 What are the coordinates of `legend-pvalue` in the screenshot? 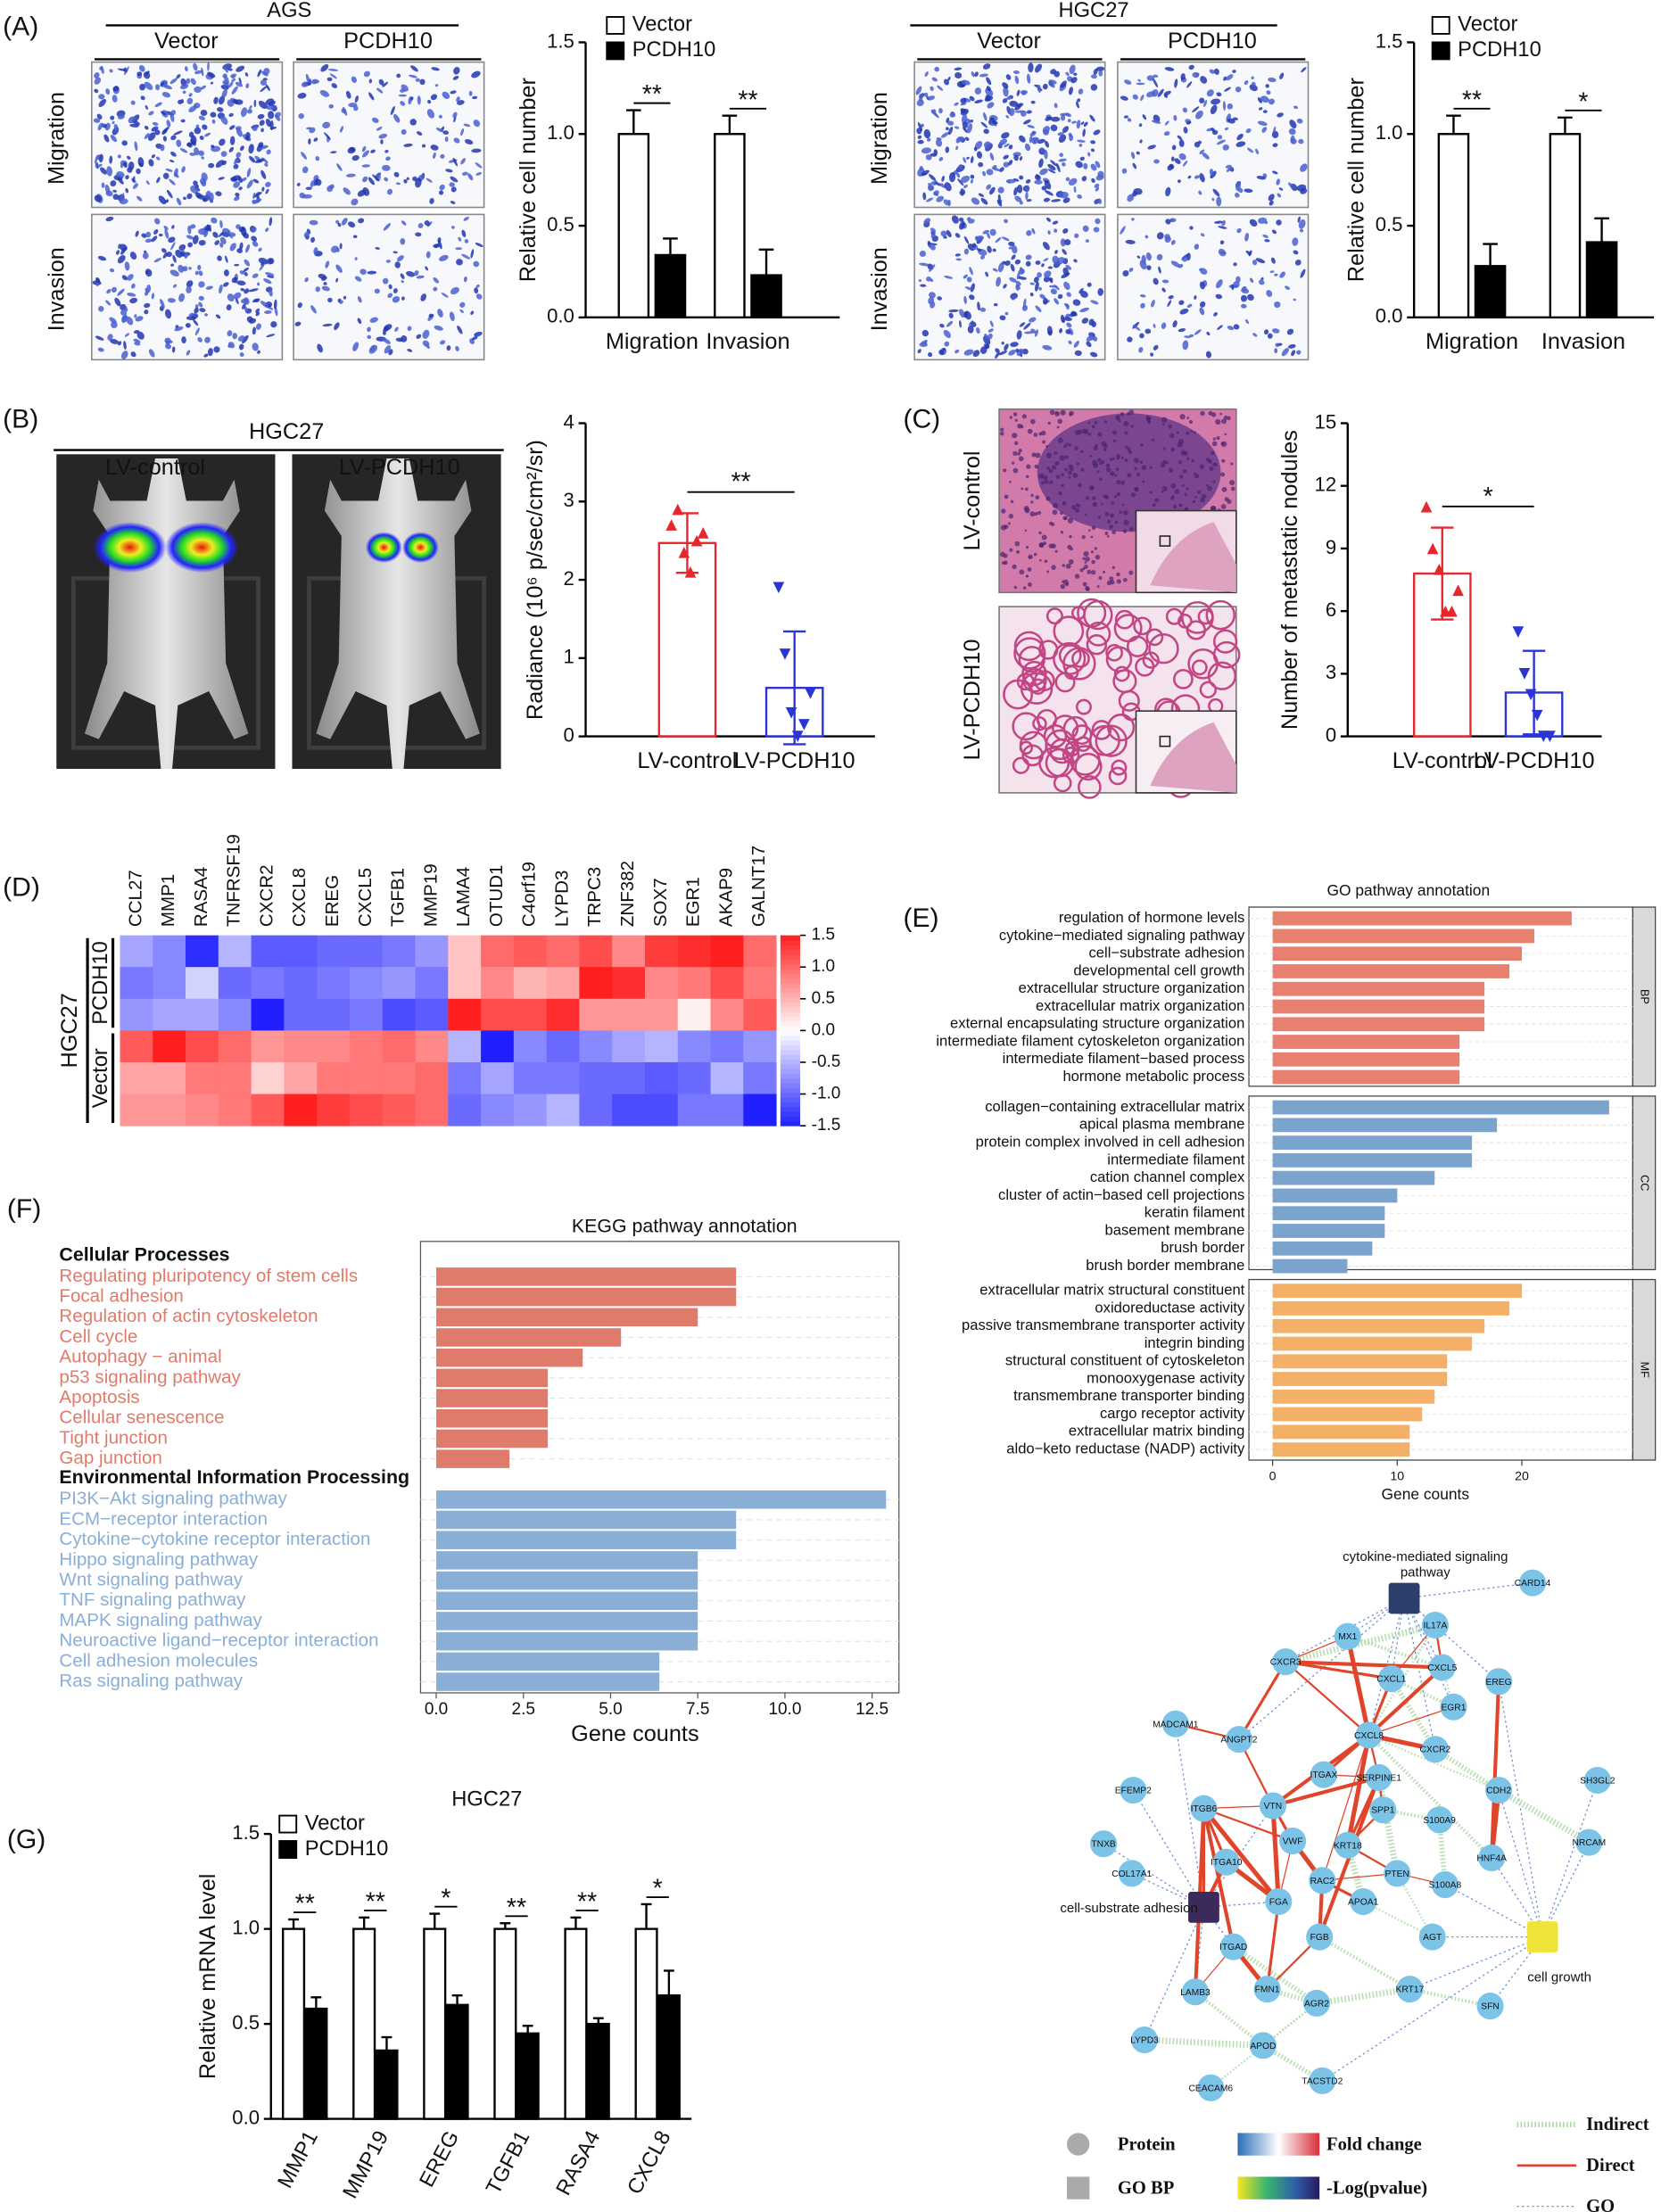 It's located at (1278, 2188).